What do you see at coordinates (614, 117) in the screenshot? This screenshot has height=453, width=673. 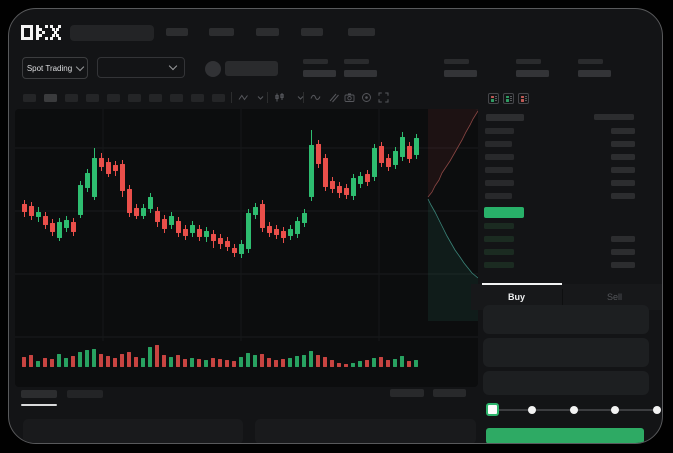 I see `order-book-amount-header` at bounding box center [614, 117].